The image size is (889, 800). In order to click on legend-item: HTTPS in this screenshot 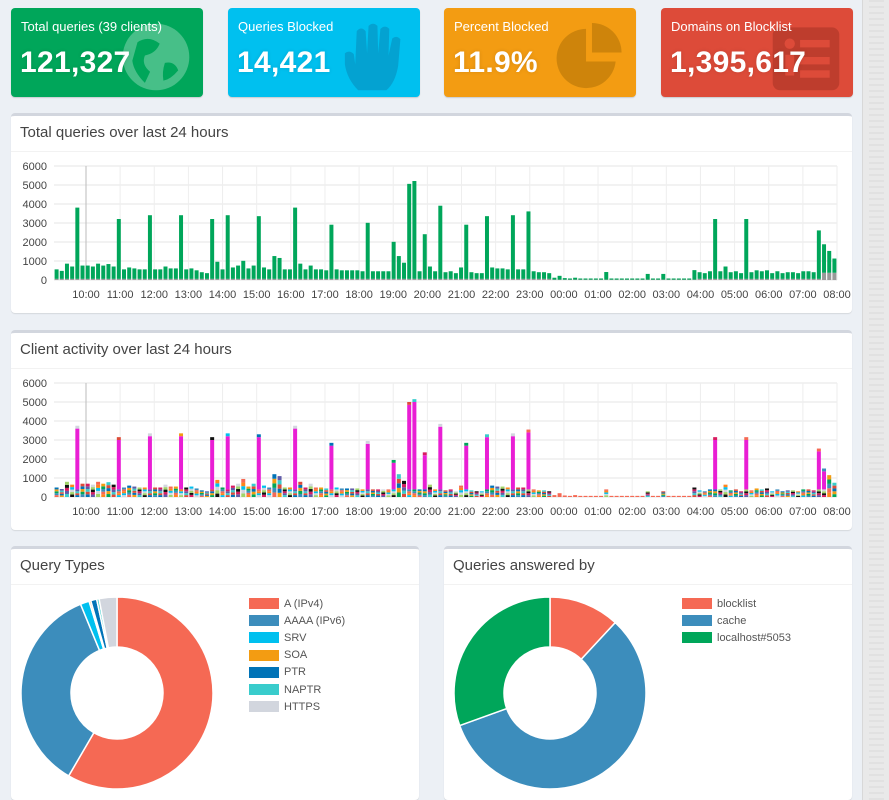, I will do `click(297, 706)`.